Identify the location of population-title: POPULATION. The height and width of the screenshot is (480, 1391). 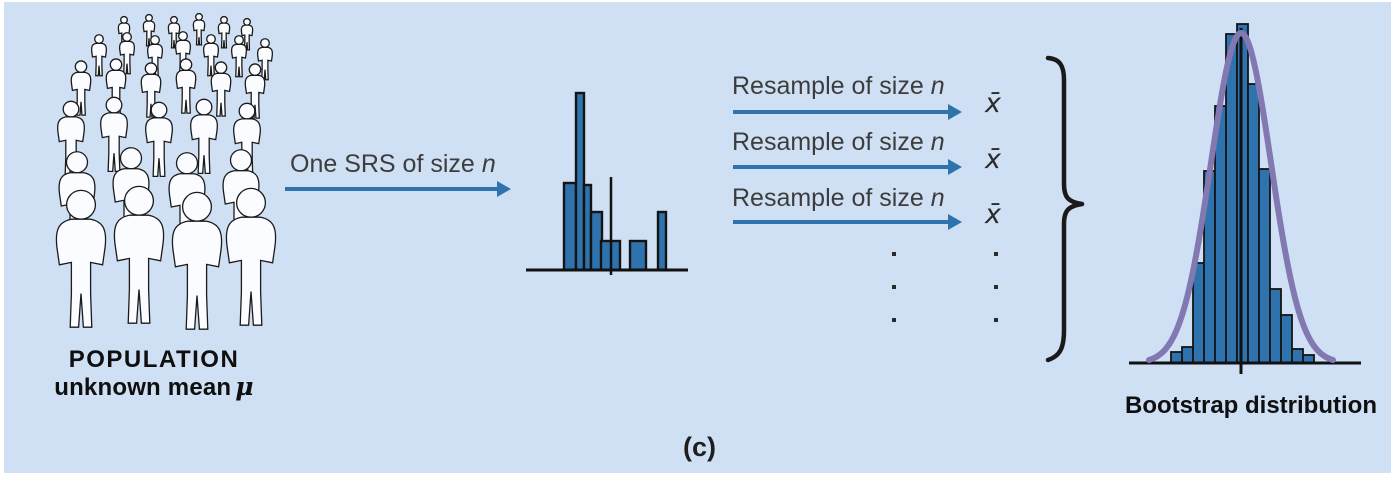
(154, 359).